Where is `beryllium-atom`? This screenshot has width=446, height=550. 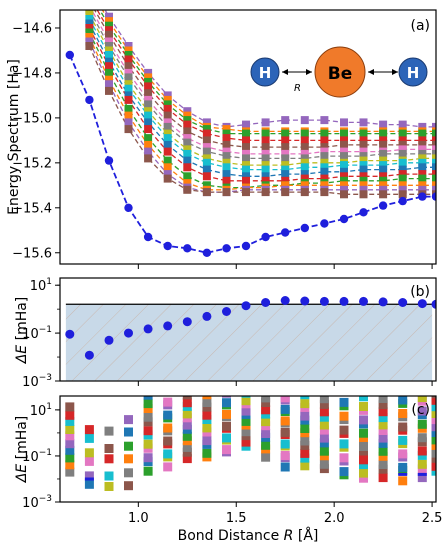
beryllium-atom is located at coordinates (340, 72).